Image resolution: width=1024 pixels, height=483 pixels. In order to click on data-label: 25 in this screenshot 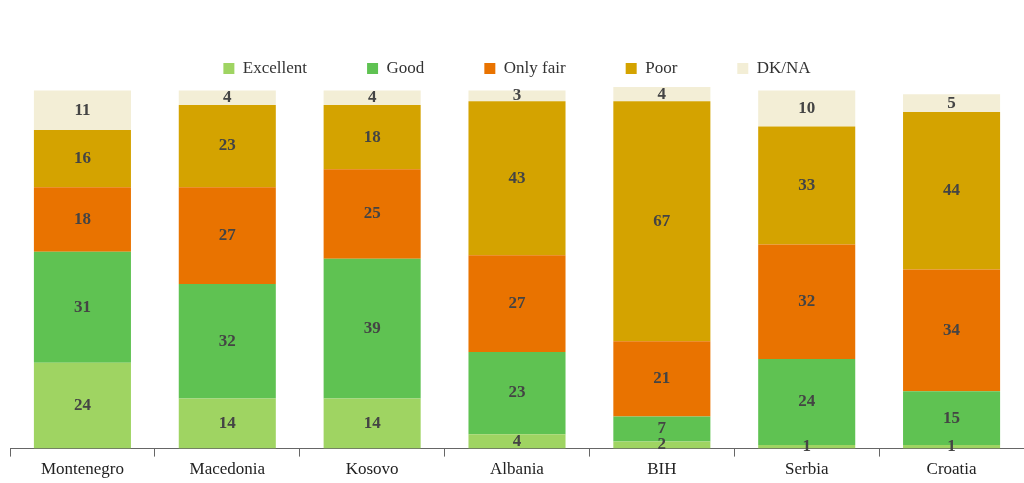, I will do `click(372, 213)`.